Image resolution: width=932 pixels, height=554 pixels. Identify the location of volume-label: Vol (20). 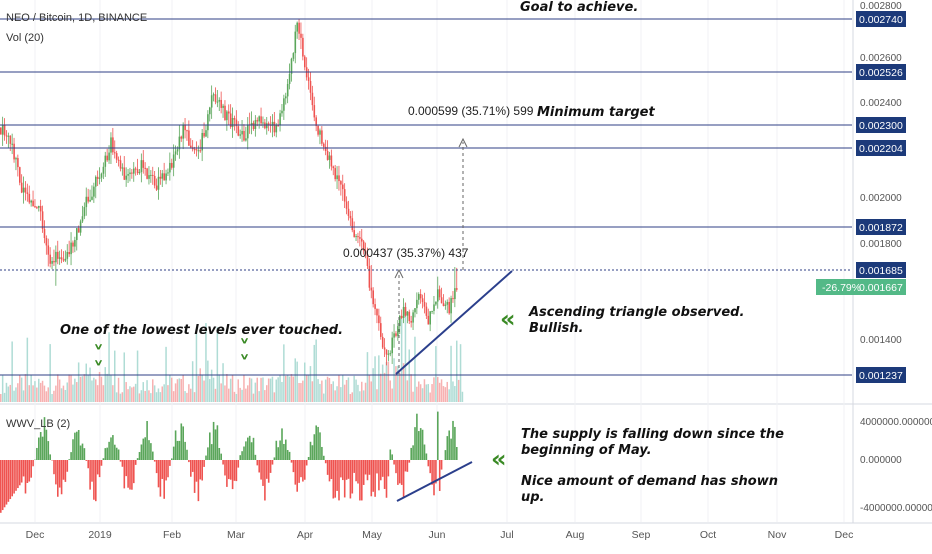
(25, 38).